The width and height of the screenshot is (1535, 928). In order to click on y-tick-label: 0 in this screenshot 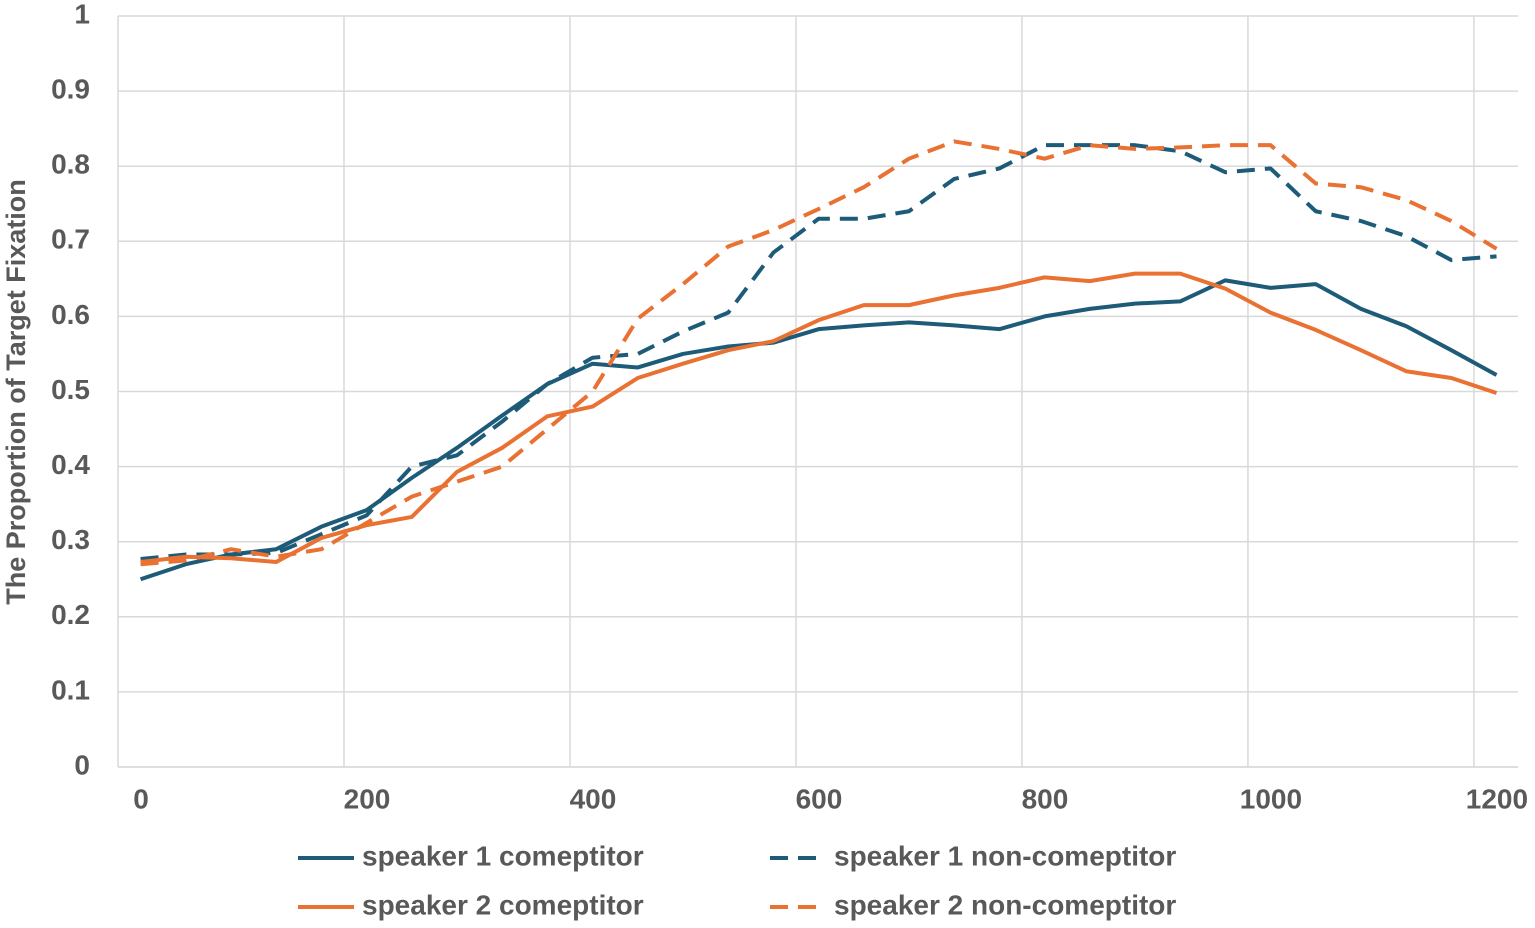, I will do `click(82, 764)`.